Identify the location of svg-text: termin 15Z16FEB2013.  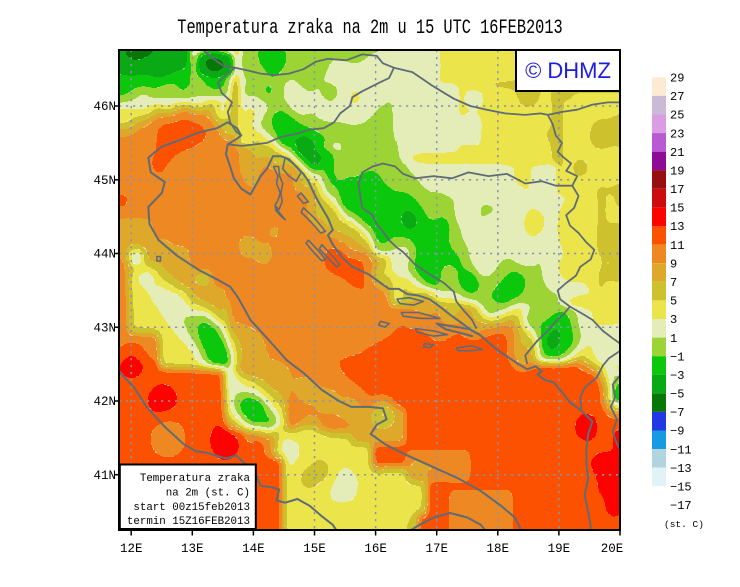
(188, 522).